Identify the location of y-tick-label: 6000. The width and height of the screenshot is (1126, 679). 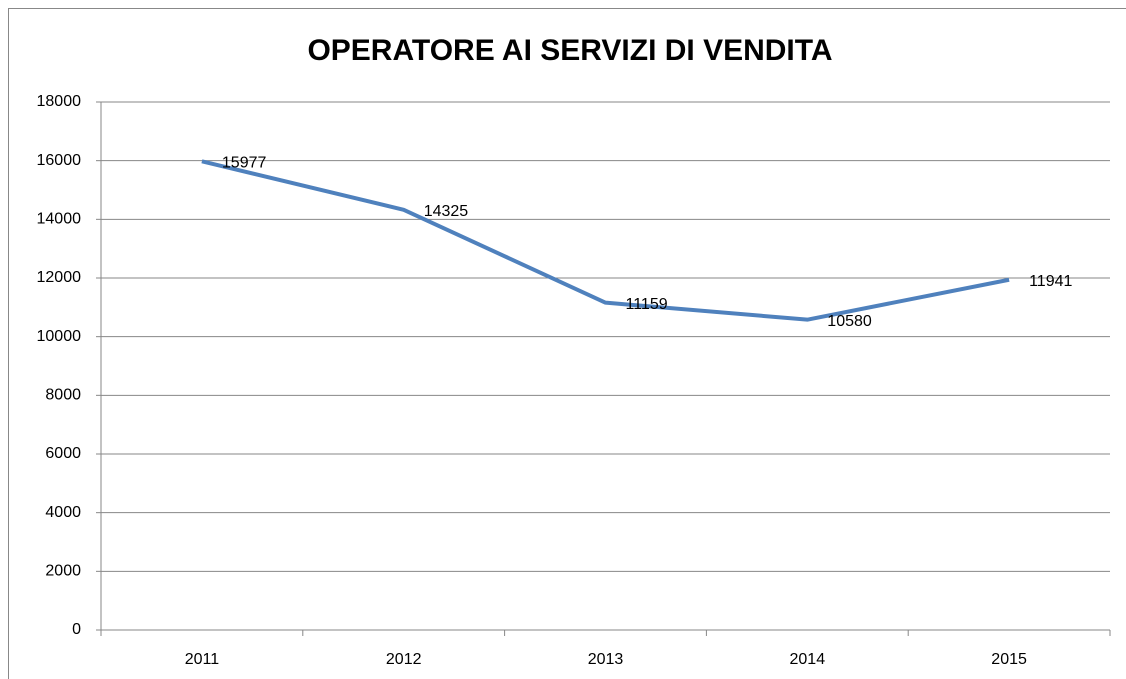
(63, 453).